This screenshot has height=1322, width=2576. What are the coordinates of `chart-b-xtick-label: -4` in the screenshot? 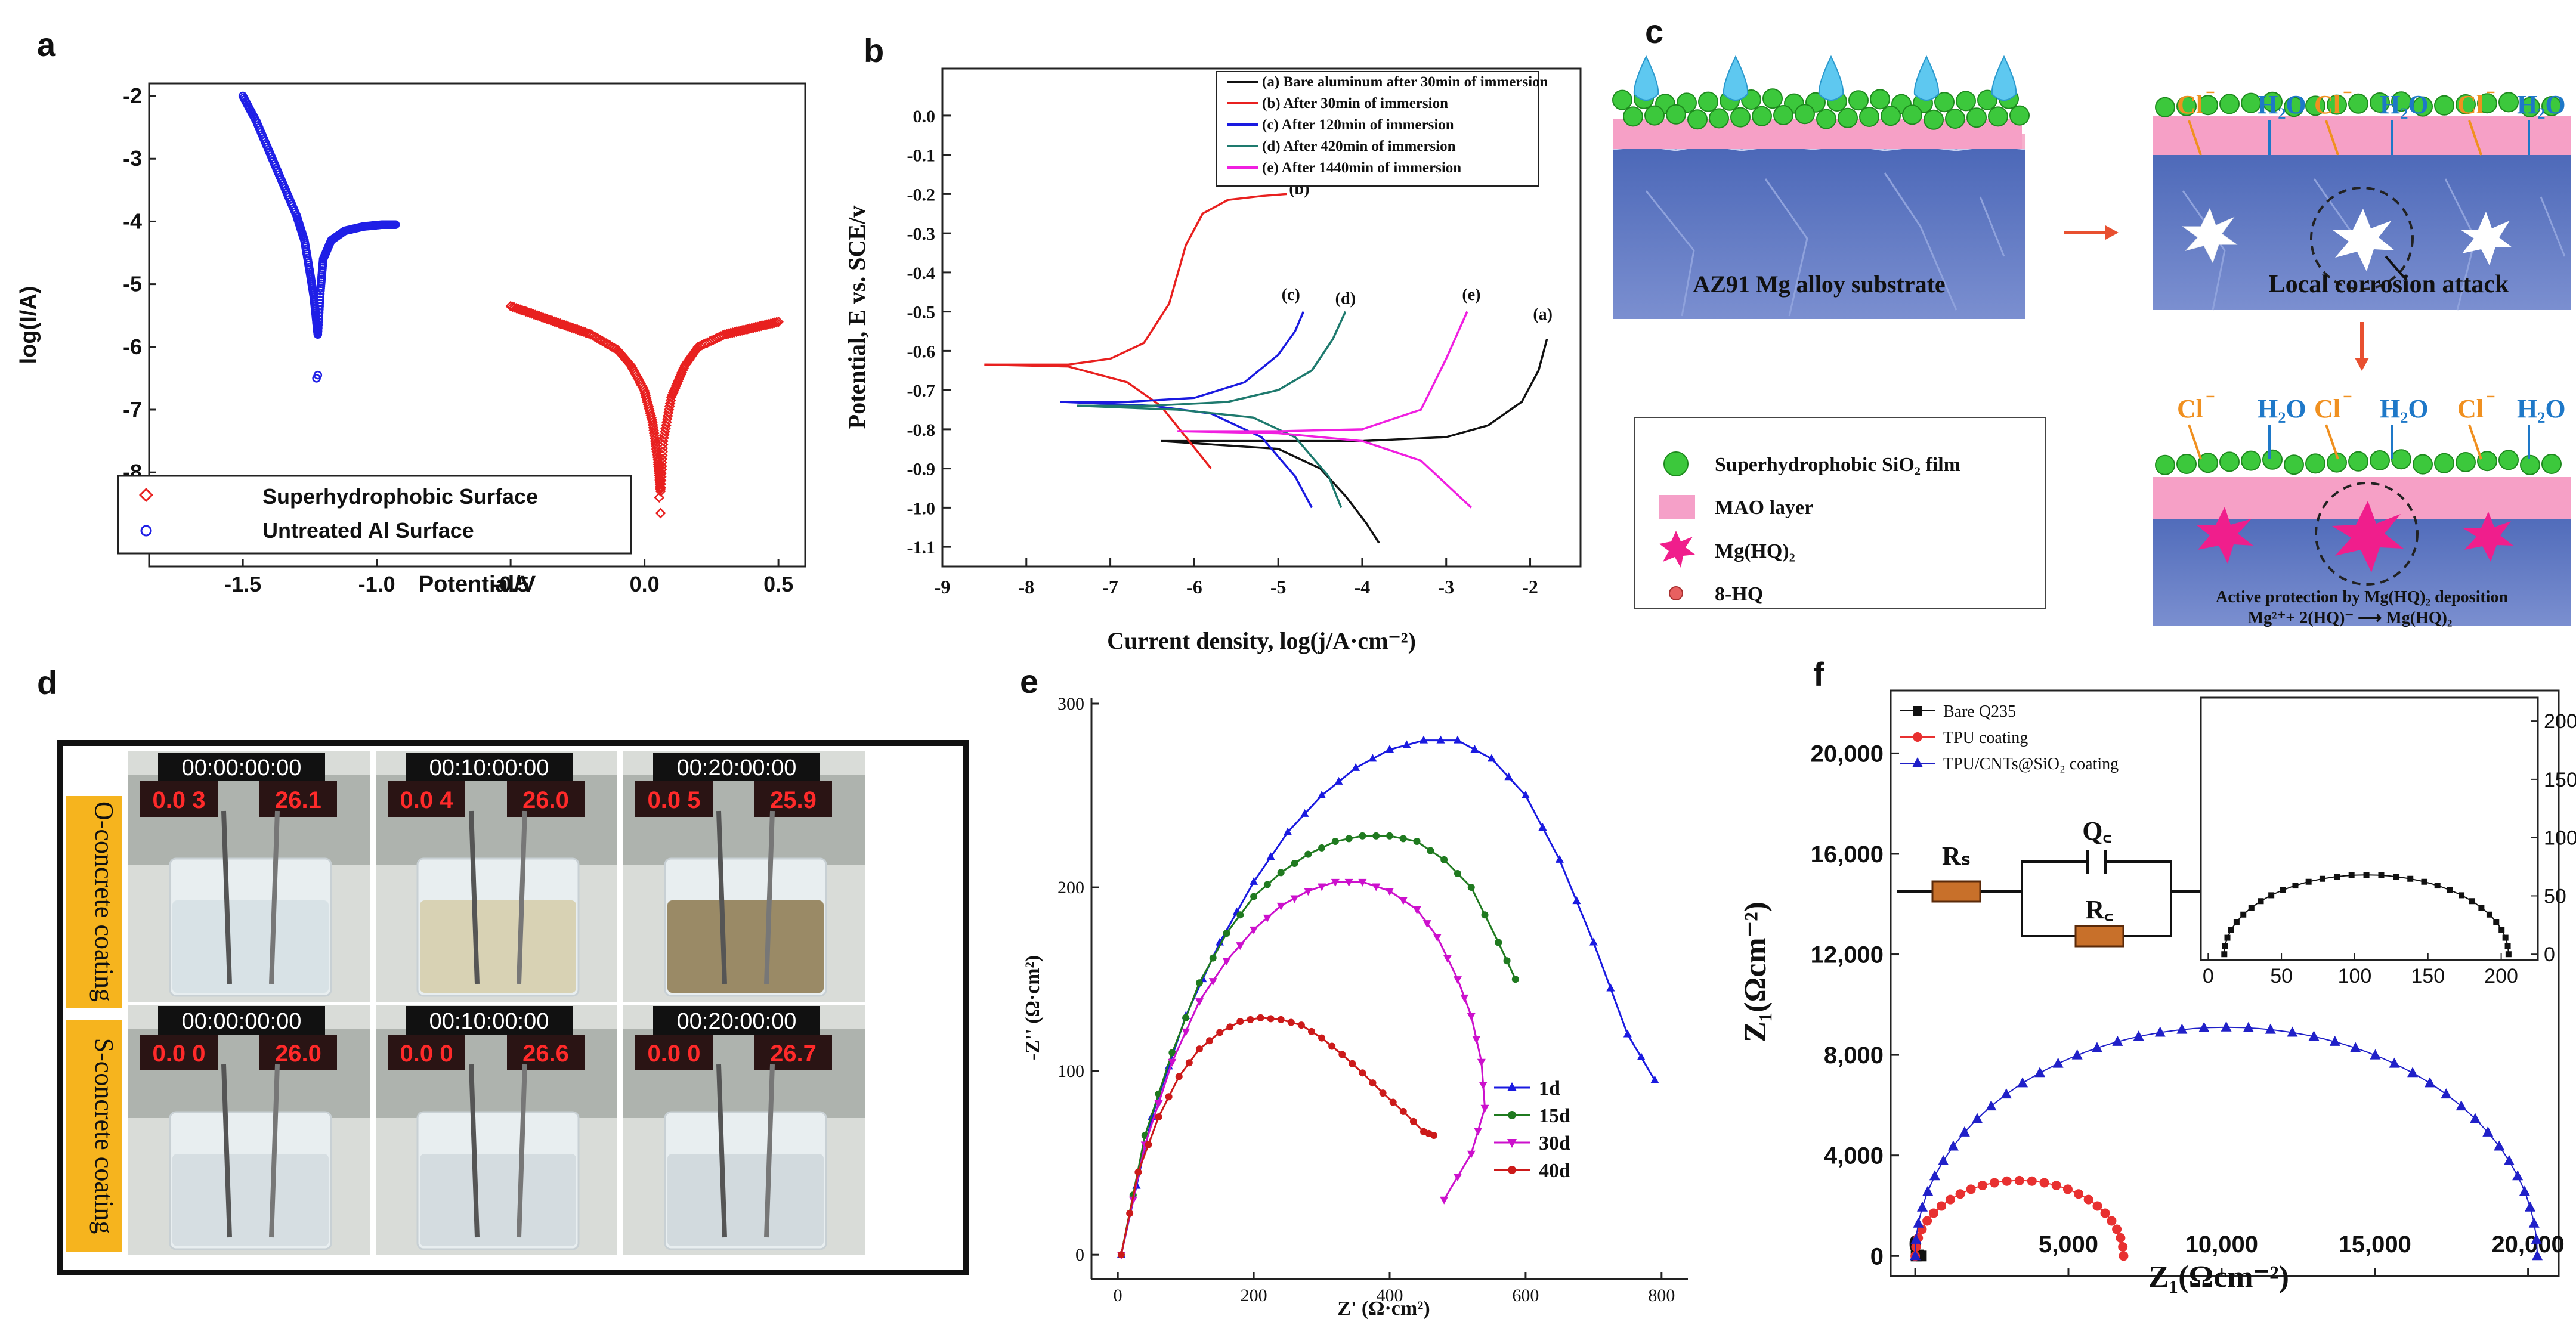 It's located at (1363, 586).